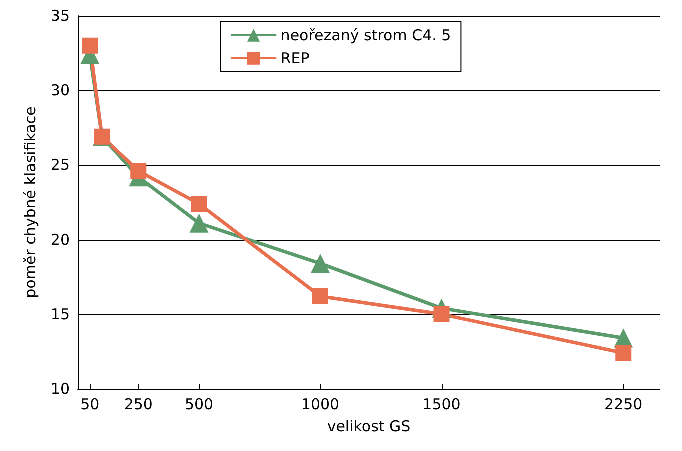  Describe the element at coordinates (31, 202) in the screenshot. I see `y-axis-title: poměr chybné klasifikace` at that location.